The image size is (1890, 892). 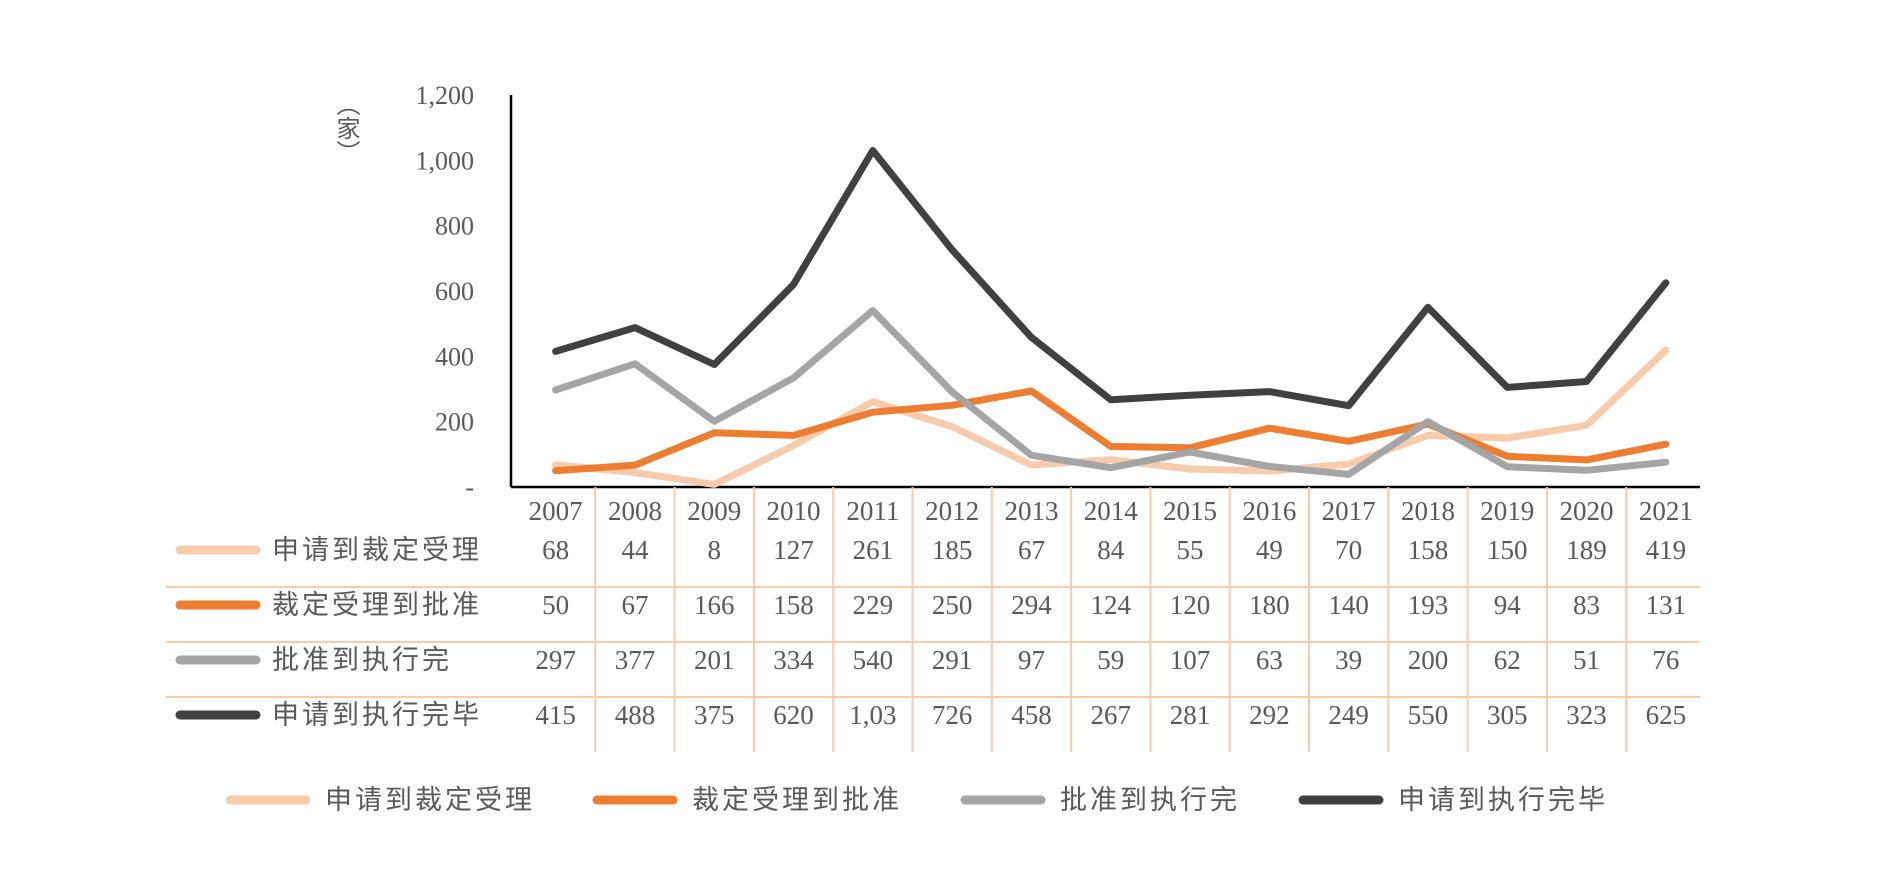 I want to click on table-cell: 180, so click(x=1269, y=605).